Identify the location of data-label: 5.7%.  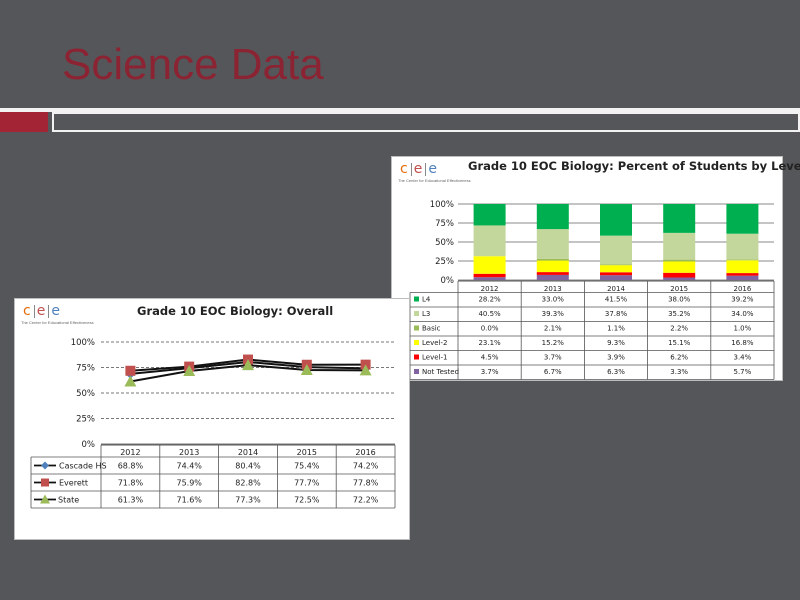
(743, 372).